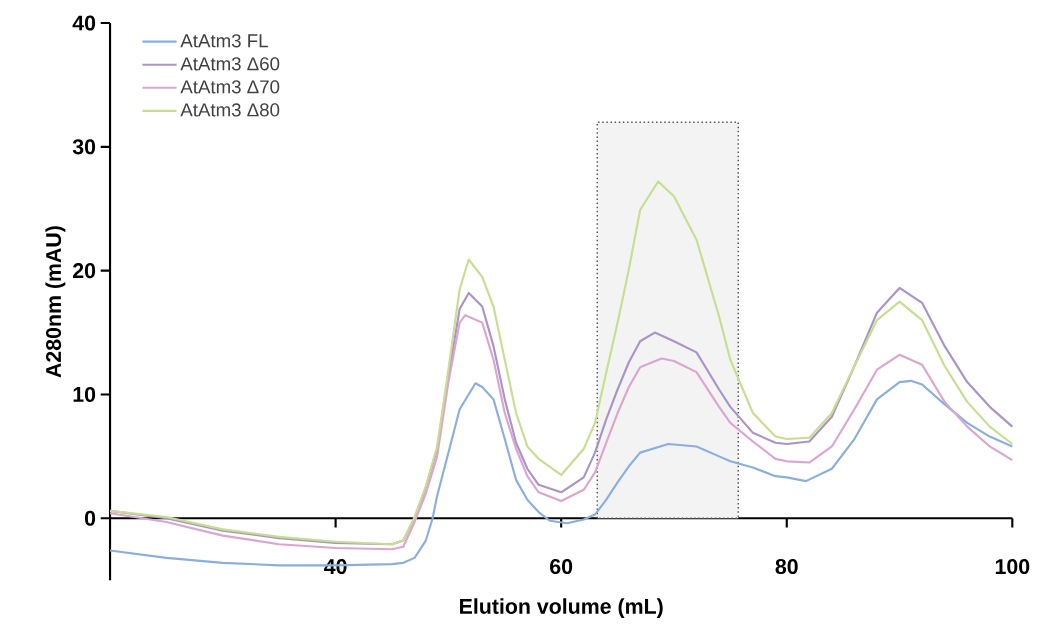 This screenshot has width=1039, height=631. What do you see at coordinates (561, 608) in the screenshot?
I see `x-axis-title: Elution volume (mL)` at bounding box center [561, 608].